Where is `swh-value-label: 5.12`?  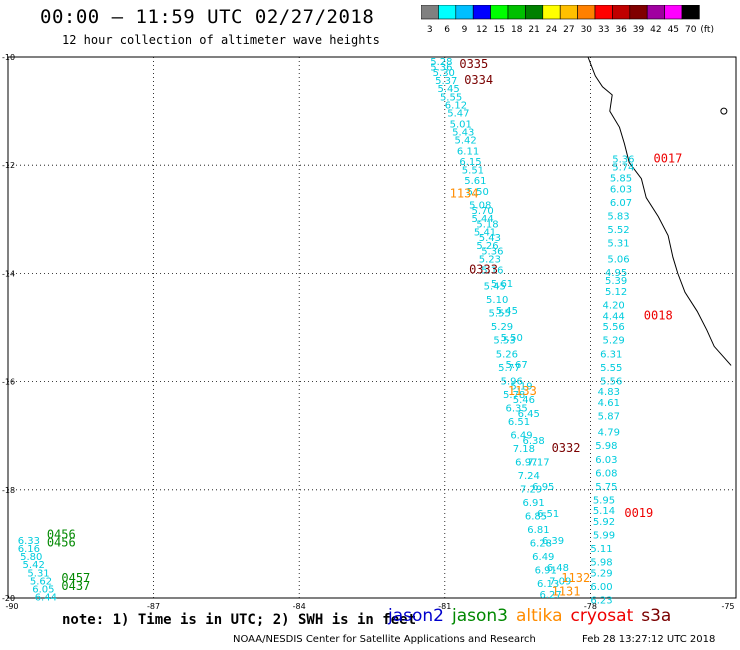
swh-value-label: 5.12 is located at coordinates (616, 292).